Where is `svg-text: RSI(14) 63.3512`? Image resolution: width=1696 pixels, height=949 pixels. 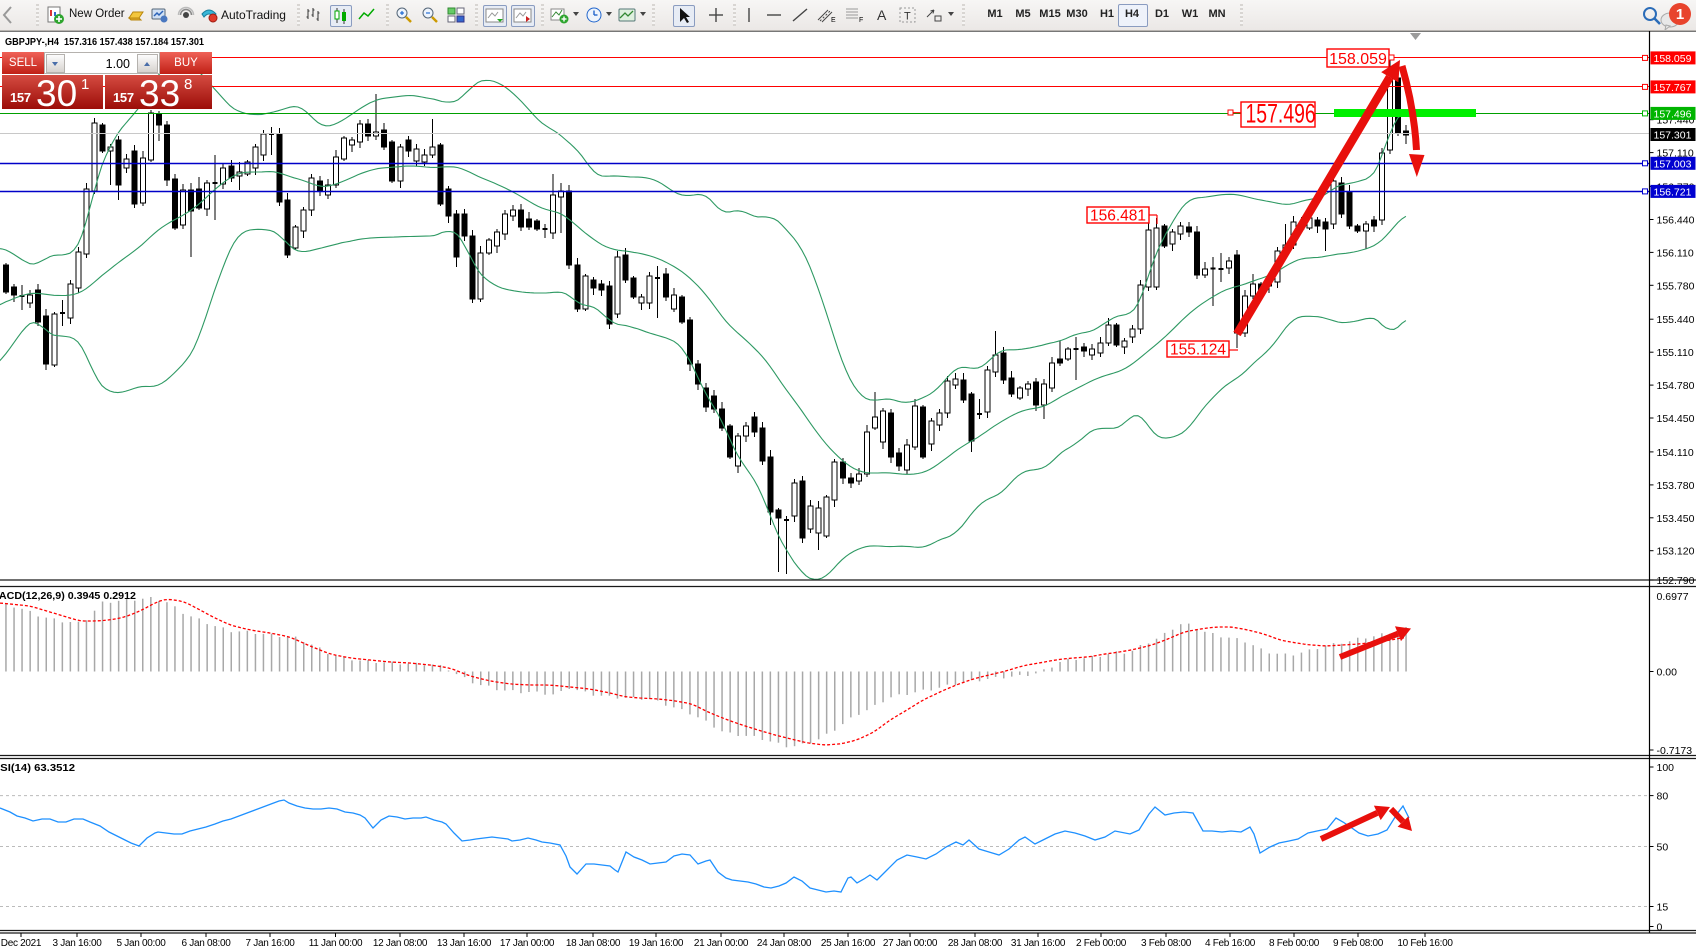 svg-text: RSI(14) 63.3512 is located at coordinates (37, 768).